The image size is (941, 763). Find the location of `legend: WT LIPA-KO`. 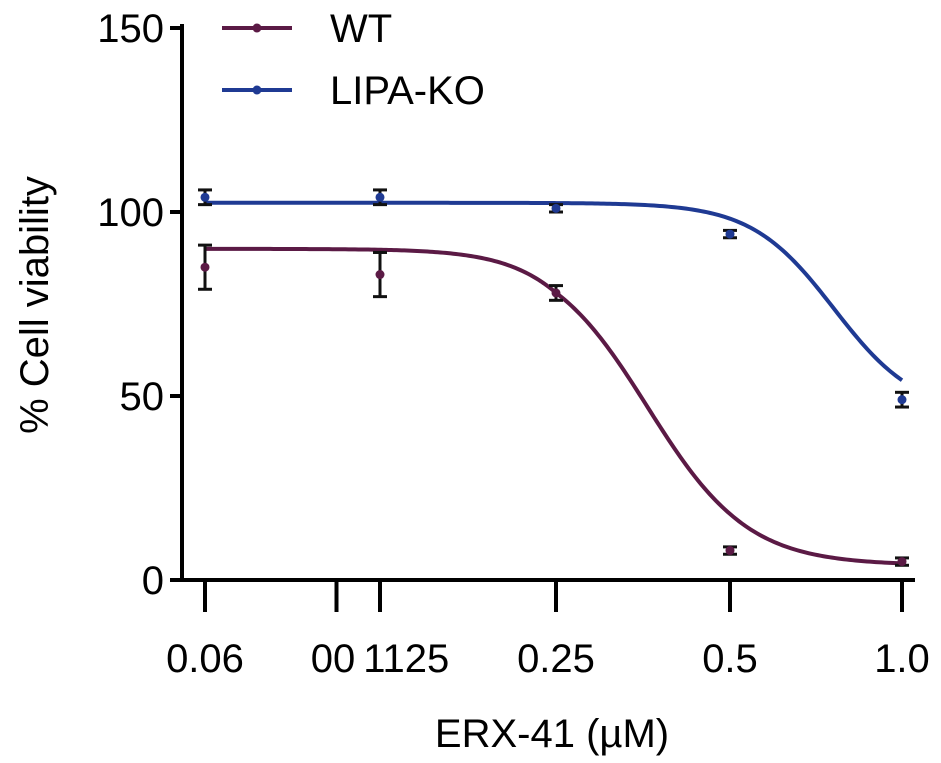

legend: WT LIPA-KO is located at coordinates (353, 60).